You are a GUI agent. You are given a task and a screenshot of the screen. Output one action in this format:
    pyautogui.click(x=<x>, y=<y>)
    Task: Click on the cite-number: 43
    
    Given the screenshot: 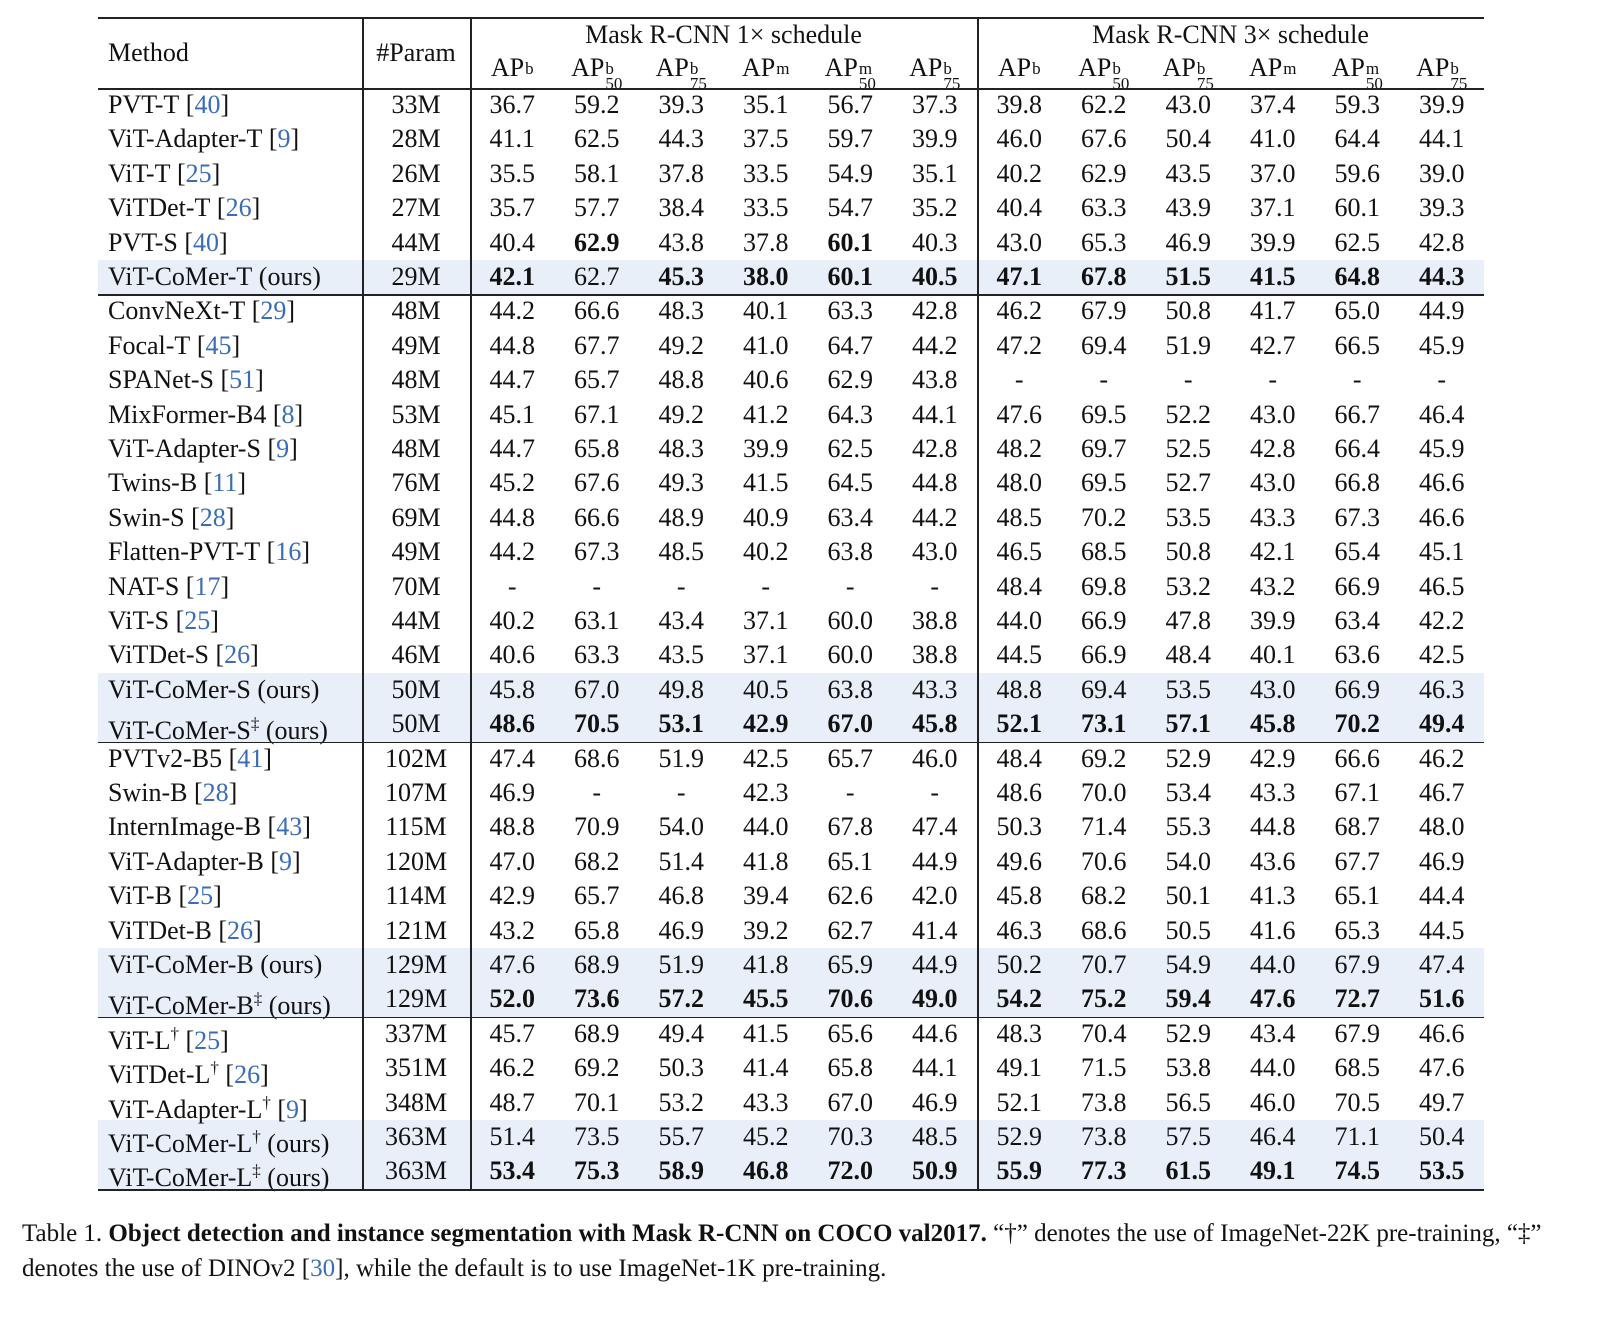 What is the action you would take?
    pyautogui.click(x=289, y=827)
    